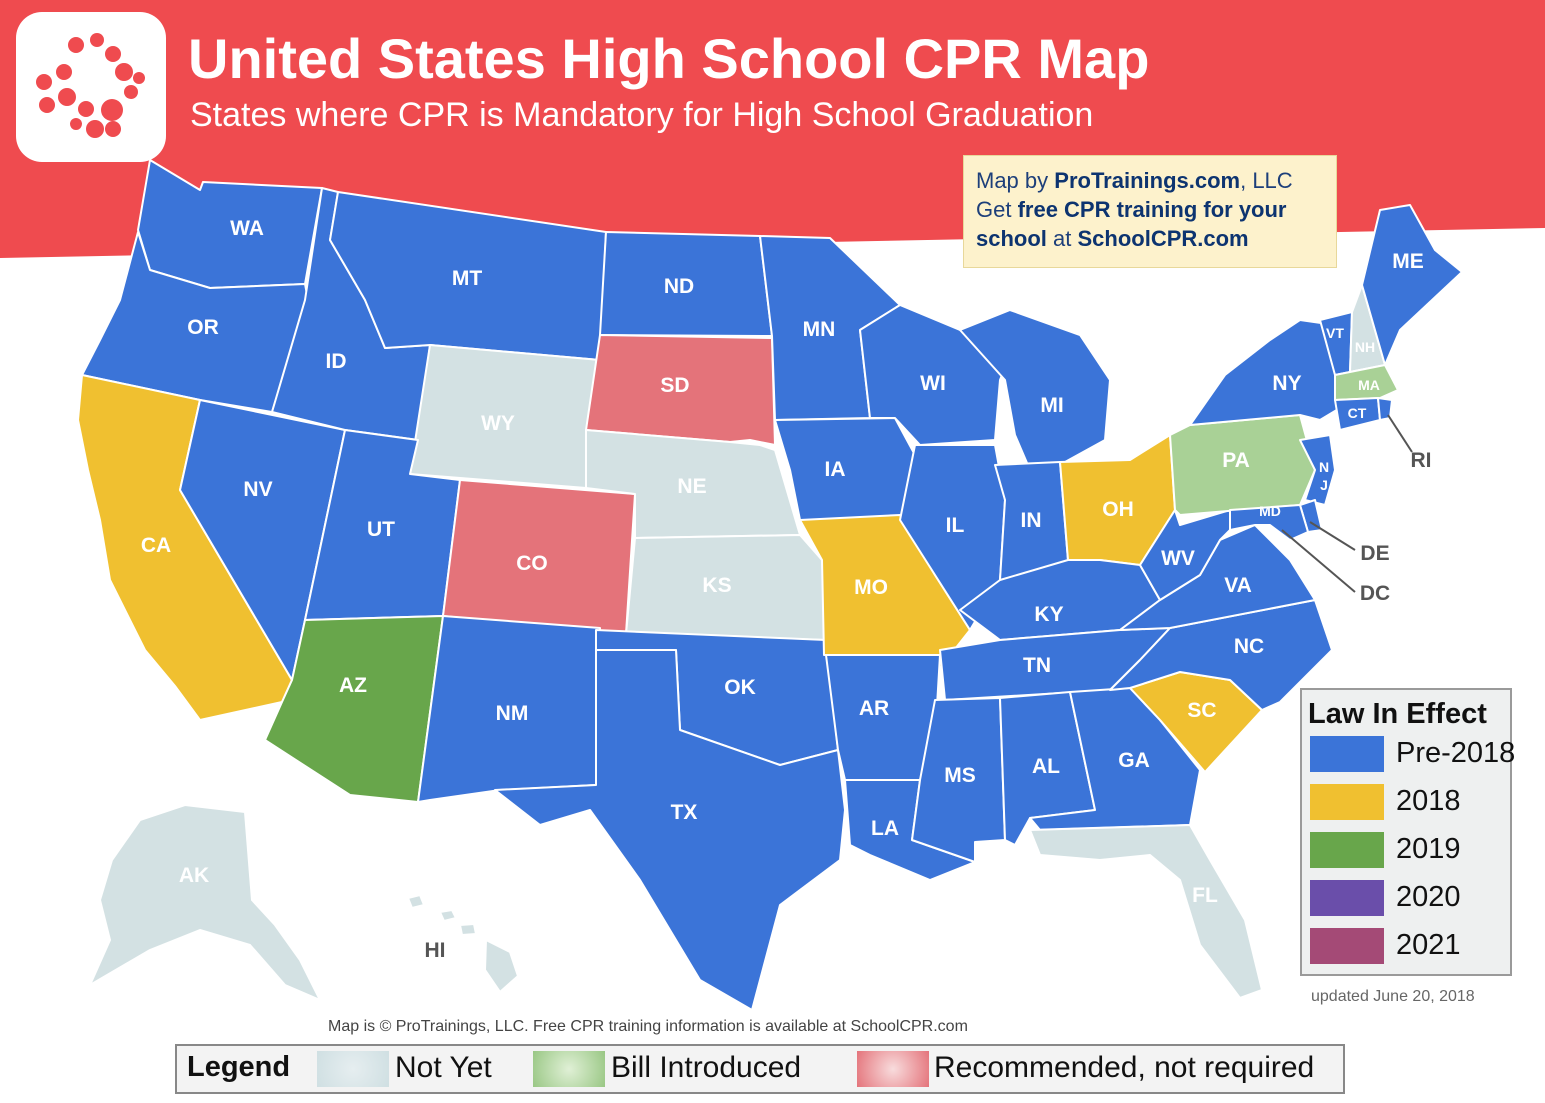  Describe the element at coordinates (960, 775) in the screenshot. I see `svg-text: MS` at that location.